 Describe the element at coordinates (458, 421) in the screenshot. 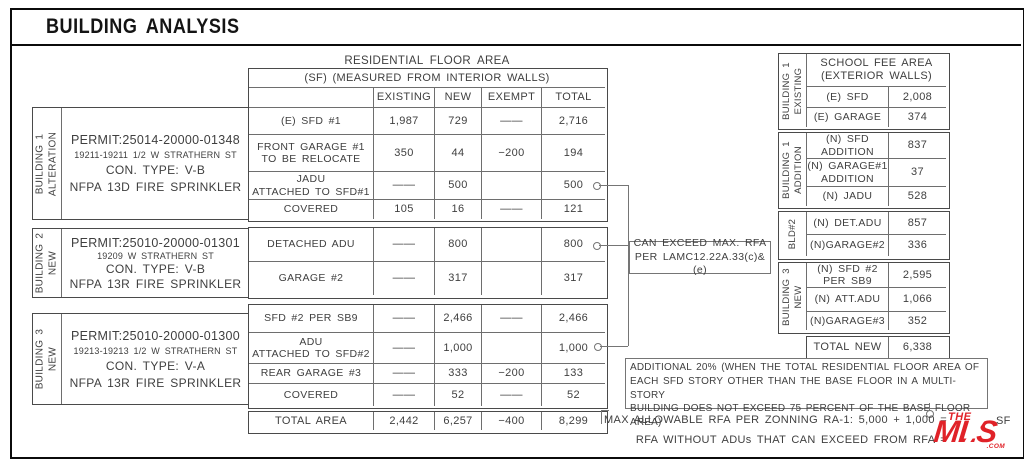

I see `rfa-total-new: 6,257` at that location.